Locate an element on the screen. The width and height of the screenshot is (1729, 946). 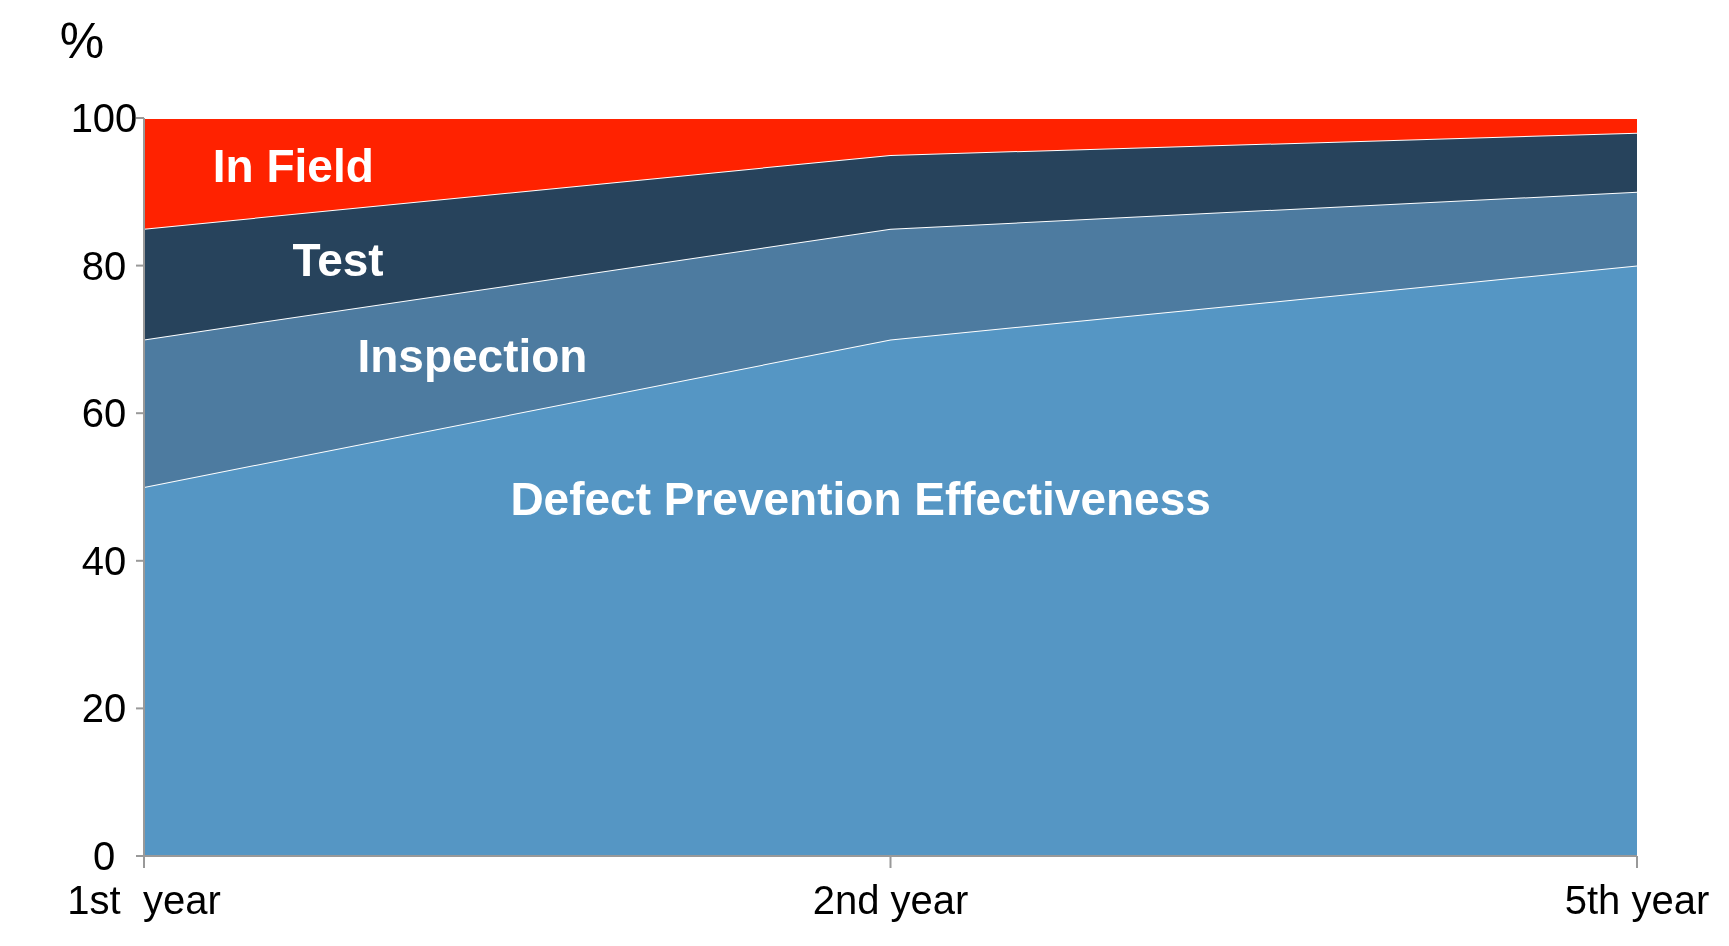
series-label: Inspection is located at coordinates (472, 356).